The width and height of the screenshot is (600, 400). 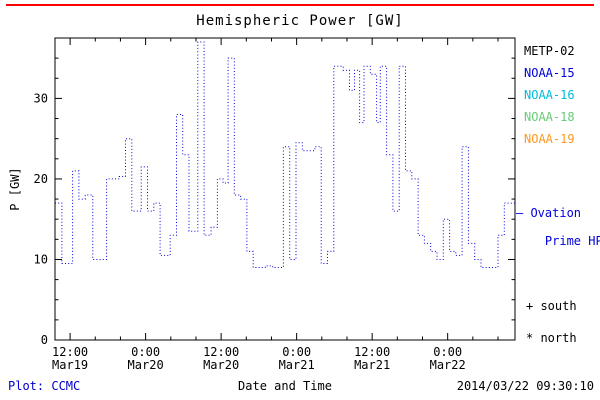 I want to click on legend-item-noaa-19: NOAA-19, so click(x=549, y=139).